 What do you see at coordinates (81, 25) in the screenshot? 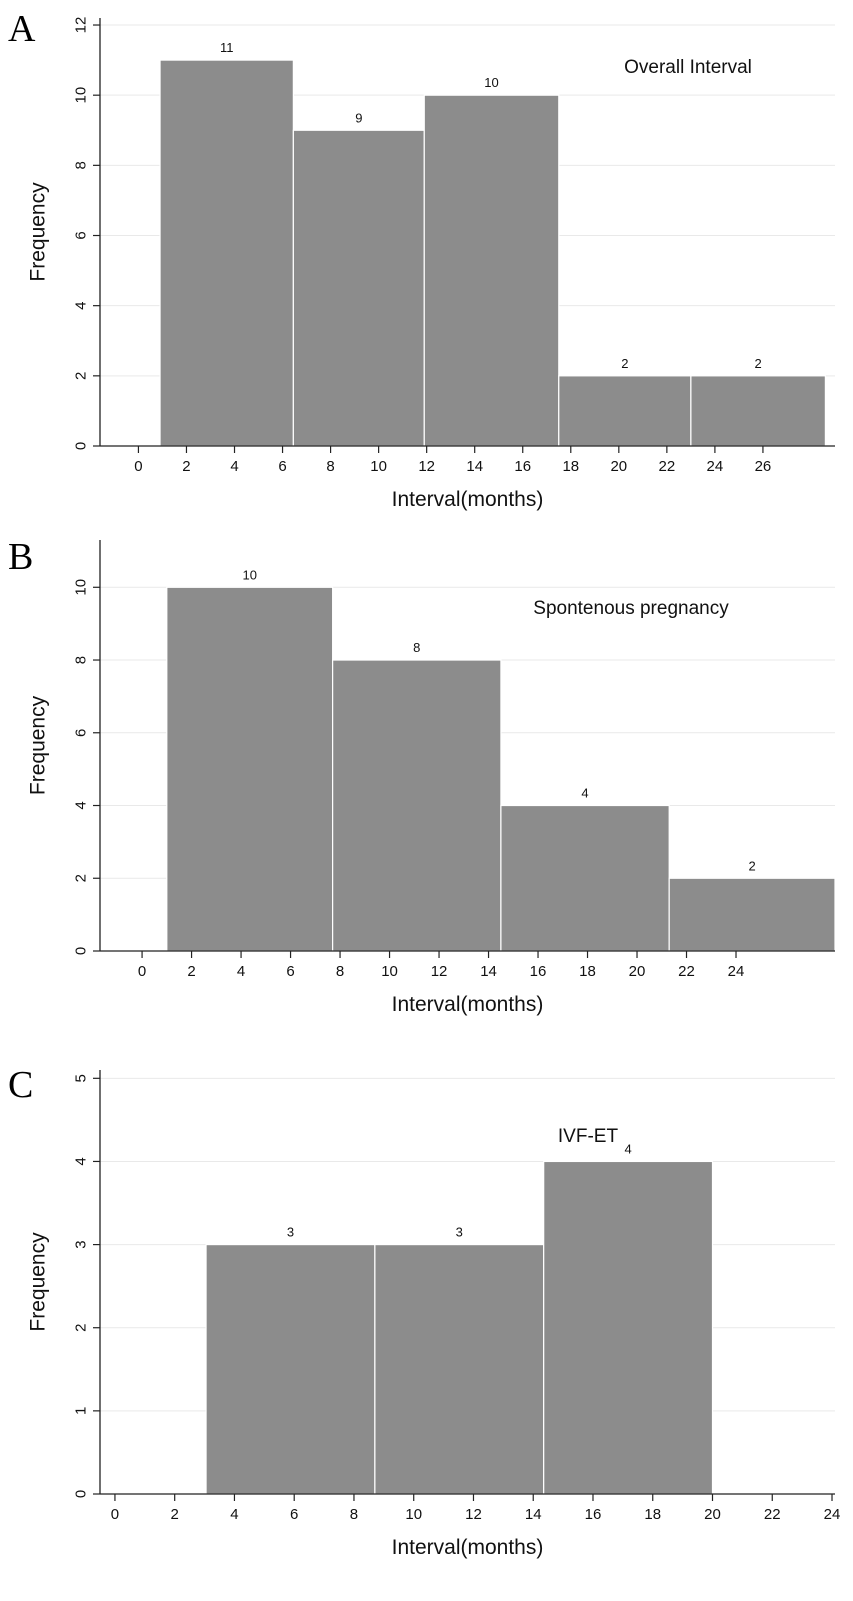
I see `y-tick-label: 12` at bounding box center [81, 25].